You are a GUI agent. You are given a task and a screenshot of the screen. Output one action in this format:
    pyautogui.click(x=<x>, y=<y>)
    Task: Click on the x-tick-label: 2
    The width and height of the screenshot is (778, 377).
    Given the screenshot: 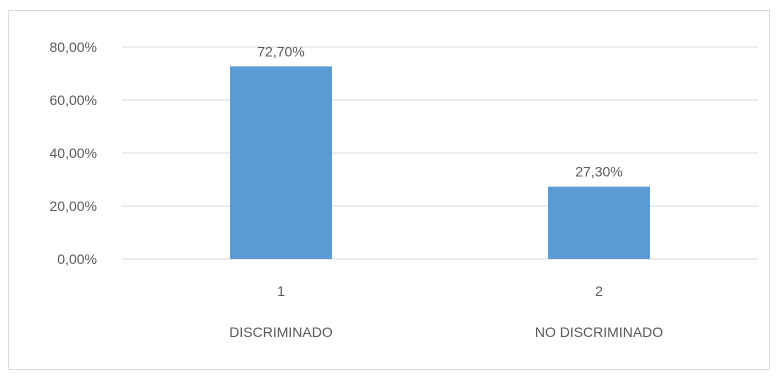 What is the action you would take?
    pyautogui.click(x=599, y=291)
    